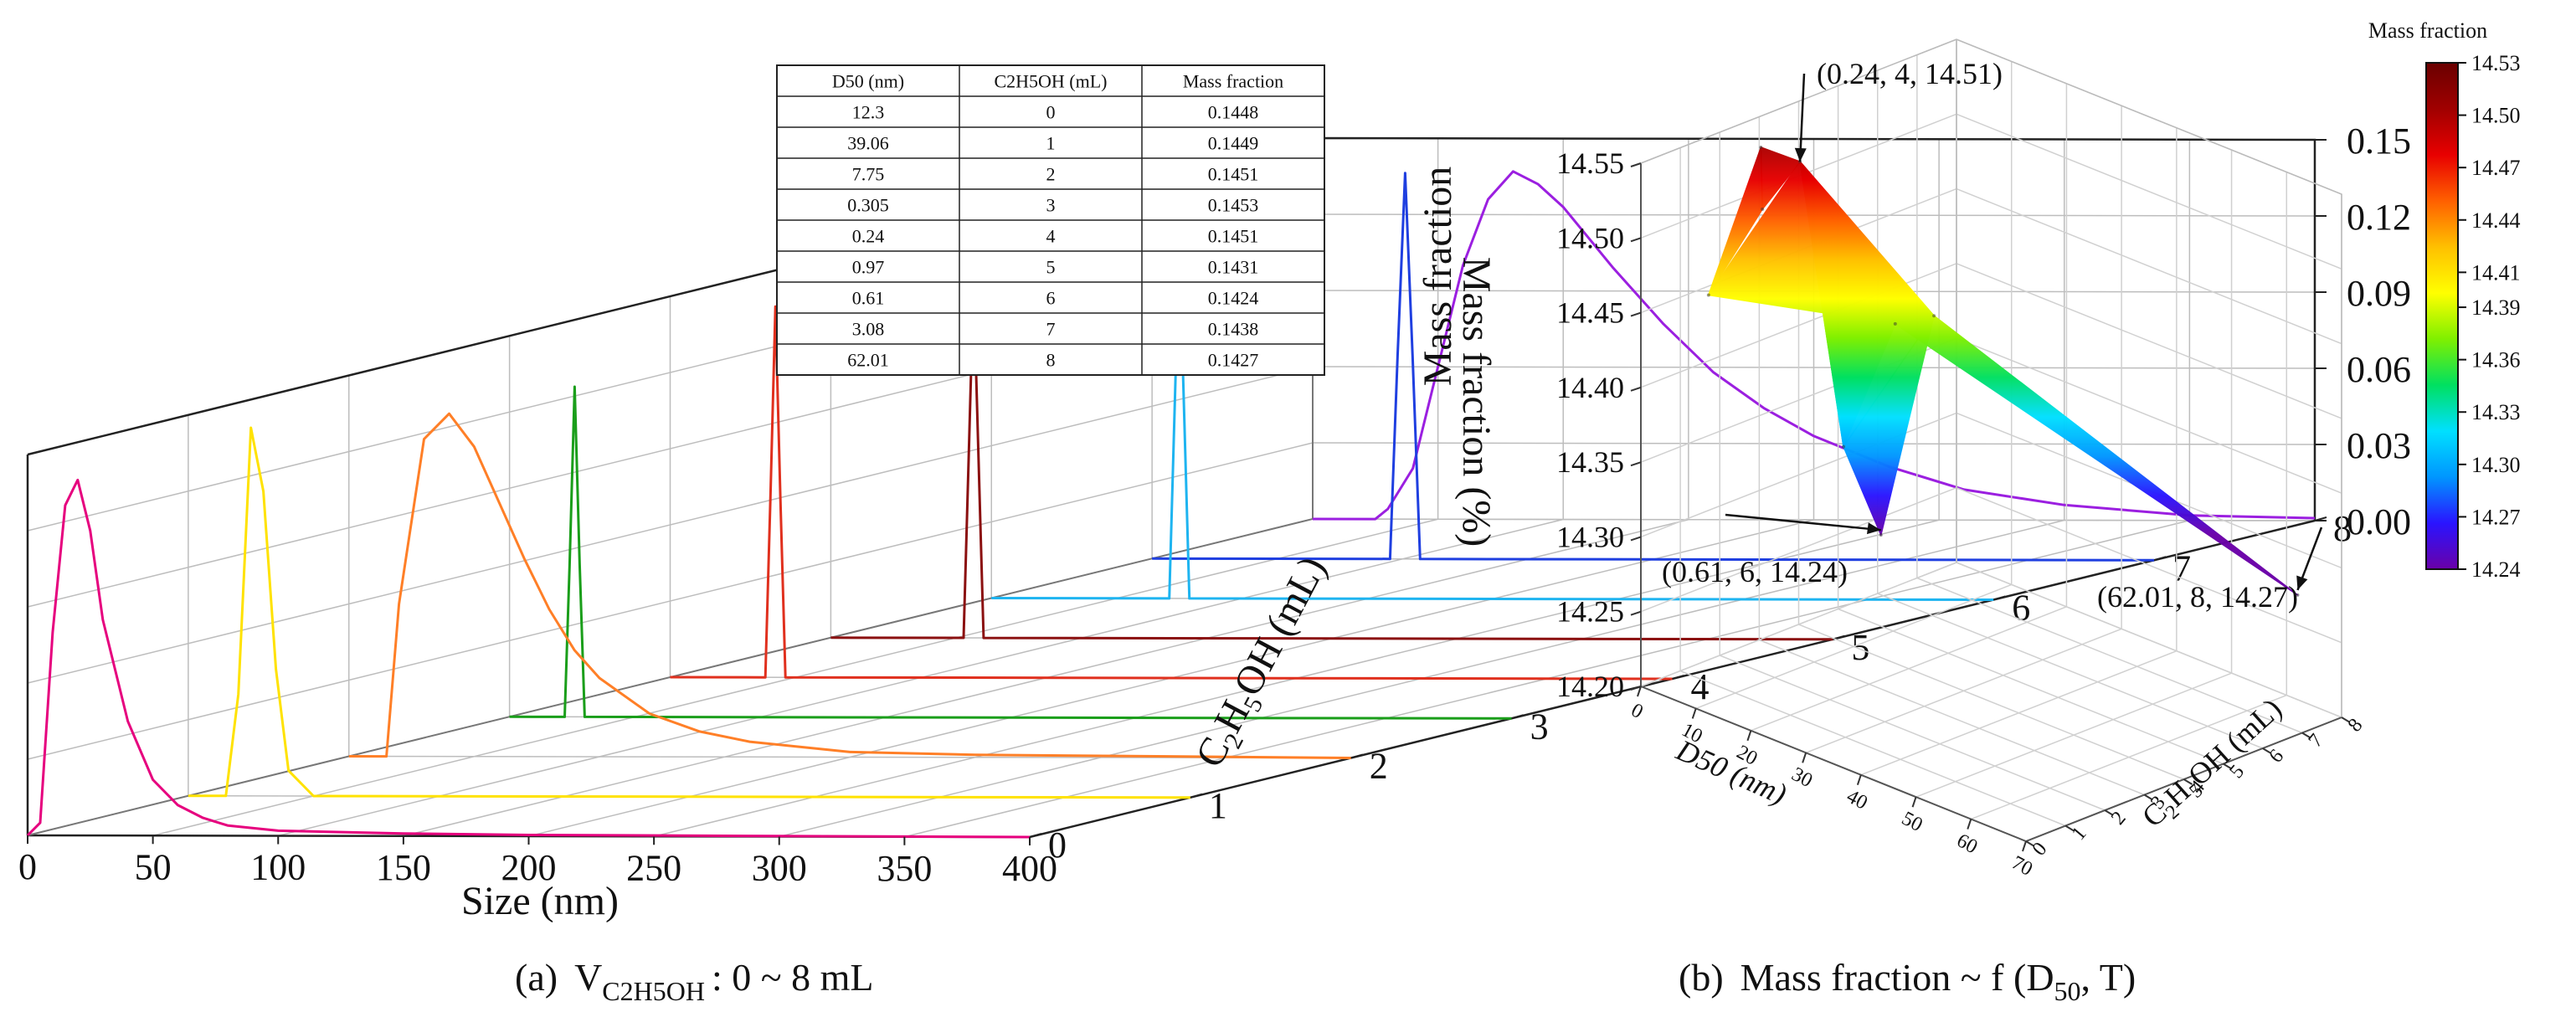 Image resolution: width=2576 pixels, height=1012 pixels. I want to click on z-tick-label-4: 0.12, so click(2379, 218).